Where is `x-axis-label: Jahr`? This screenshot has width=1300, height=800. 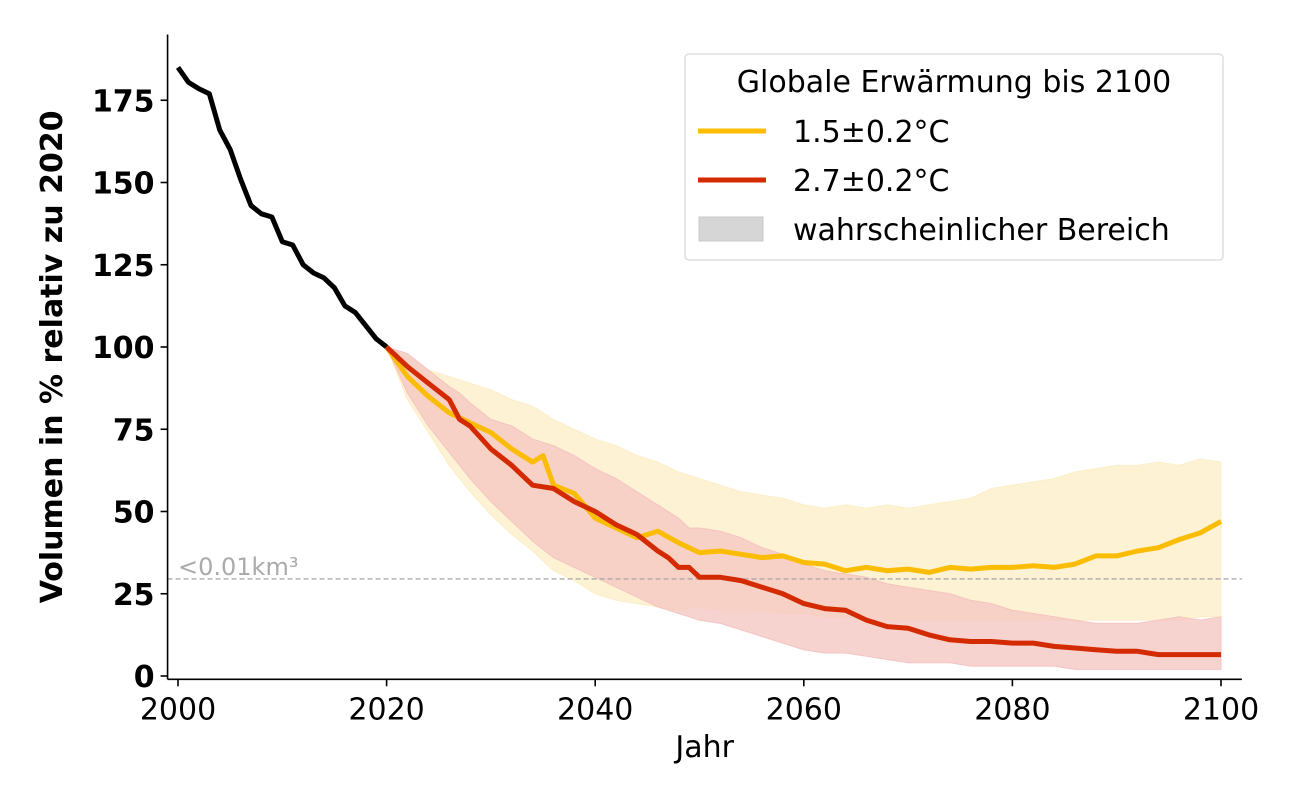
x-axis-label: Jahr is located at coordinates (703, 747).